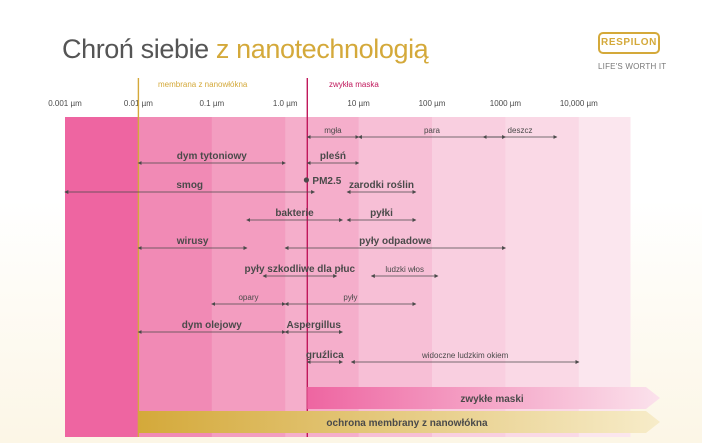 Image resolution: width=702 pixels, height=443 pixels. Describe the element at coordinates (407, 423) in the screenshot. I see `protection-label: ochrona membrany z nanowłókna` at that location.